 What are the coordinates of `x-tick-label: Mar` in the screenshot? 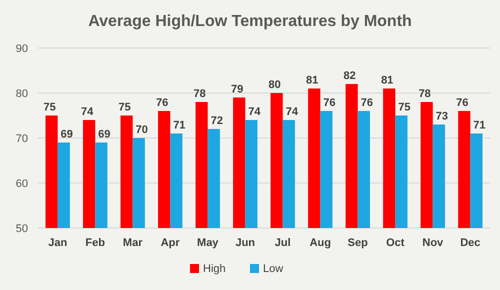 It's located at (133, 243).